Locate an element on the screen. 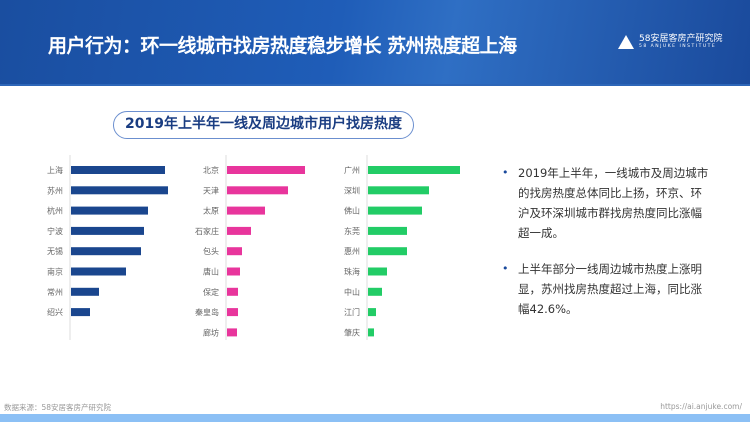  category-label: 江门 is located at coordinates (352, 312).